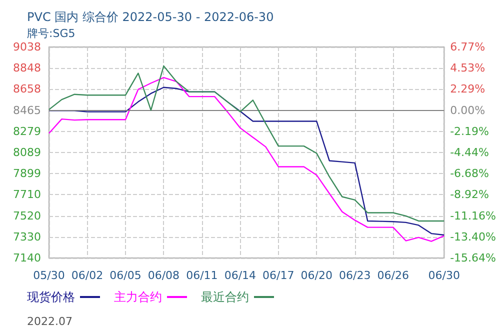  What do you see at coordinates (470, 173) in the screenshot?
I see `y2-tick-label: -6.68%` at bounding box center [470, 173].